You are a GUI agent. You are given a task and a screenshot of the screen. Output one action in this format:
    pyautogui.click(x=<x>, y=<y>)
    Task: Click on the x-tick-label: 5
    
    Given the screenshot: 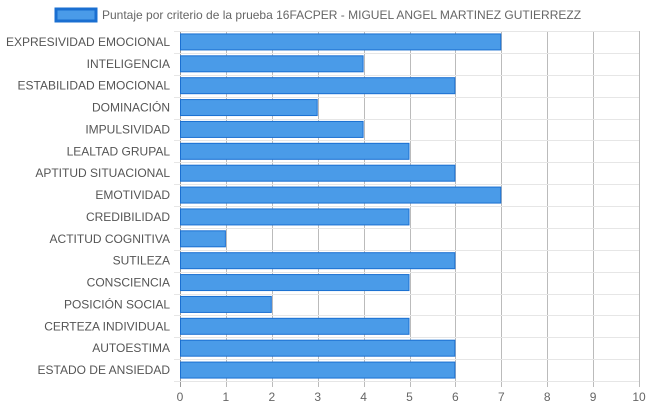 What is the action you would take?
    pyautogui.click(x=409, y=397)
    